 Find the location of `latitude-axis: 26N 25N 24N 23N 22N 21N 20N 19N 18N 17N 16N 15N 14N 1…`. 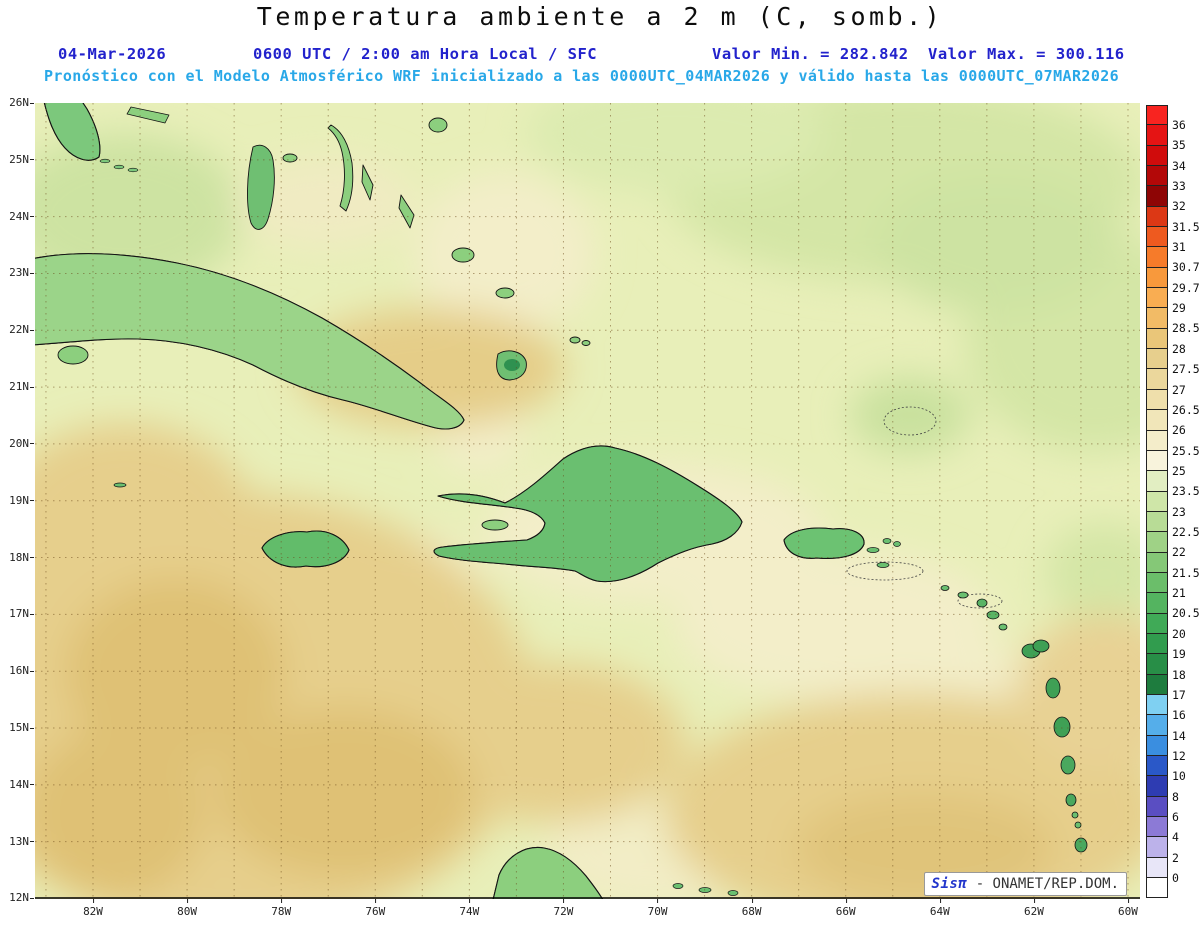

latitude-axis: 26N 25N 24N 23N 22N 21N 20N 19N 18N 17N 16N 15N 14N 1… is located at coordinates (17, 500).